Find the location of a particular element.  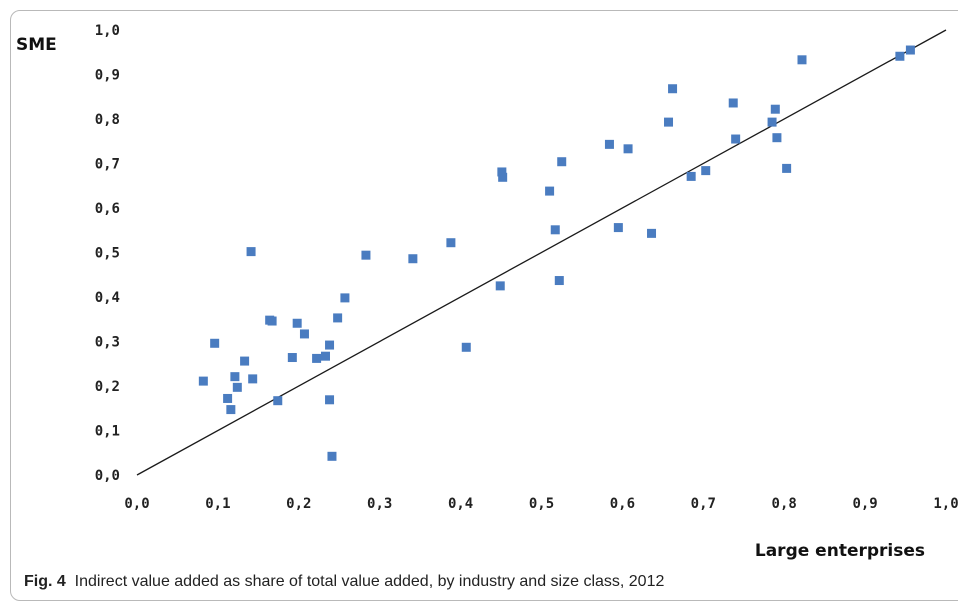

y-tick-label: 1,0 is located at coordinates (107, 31).